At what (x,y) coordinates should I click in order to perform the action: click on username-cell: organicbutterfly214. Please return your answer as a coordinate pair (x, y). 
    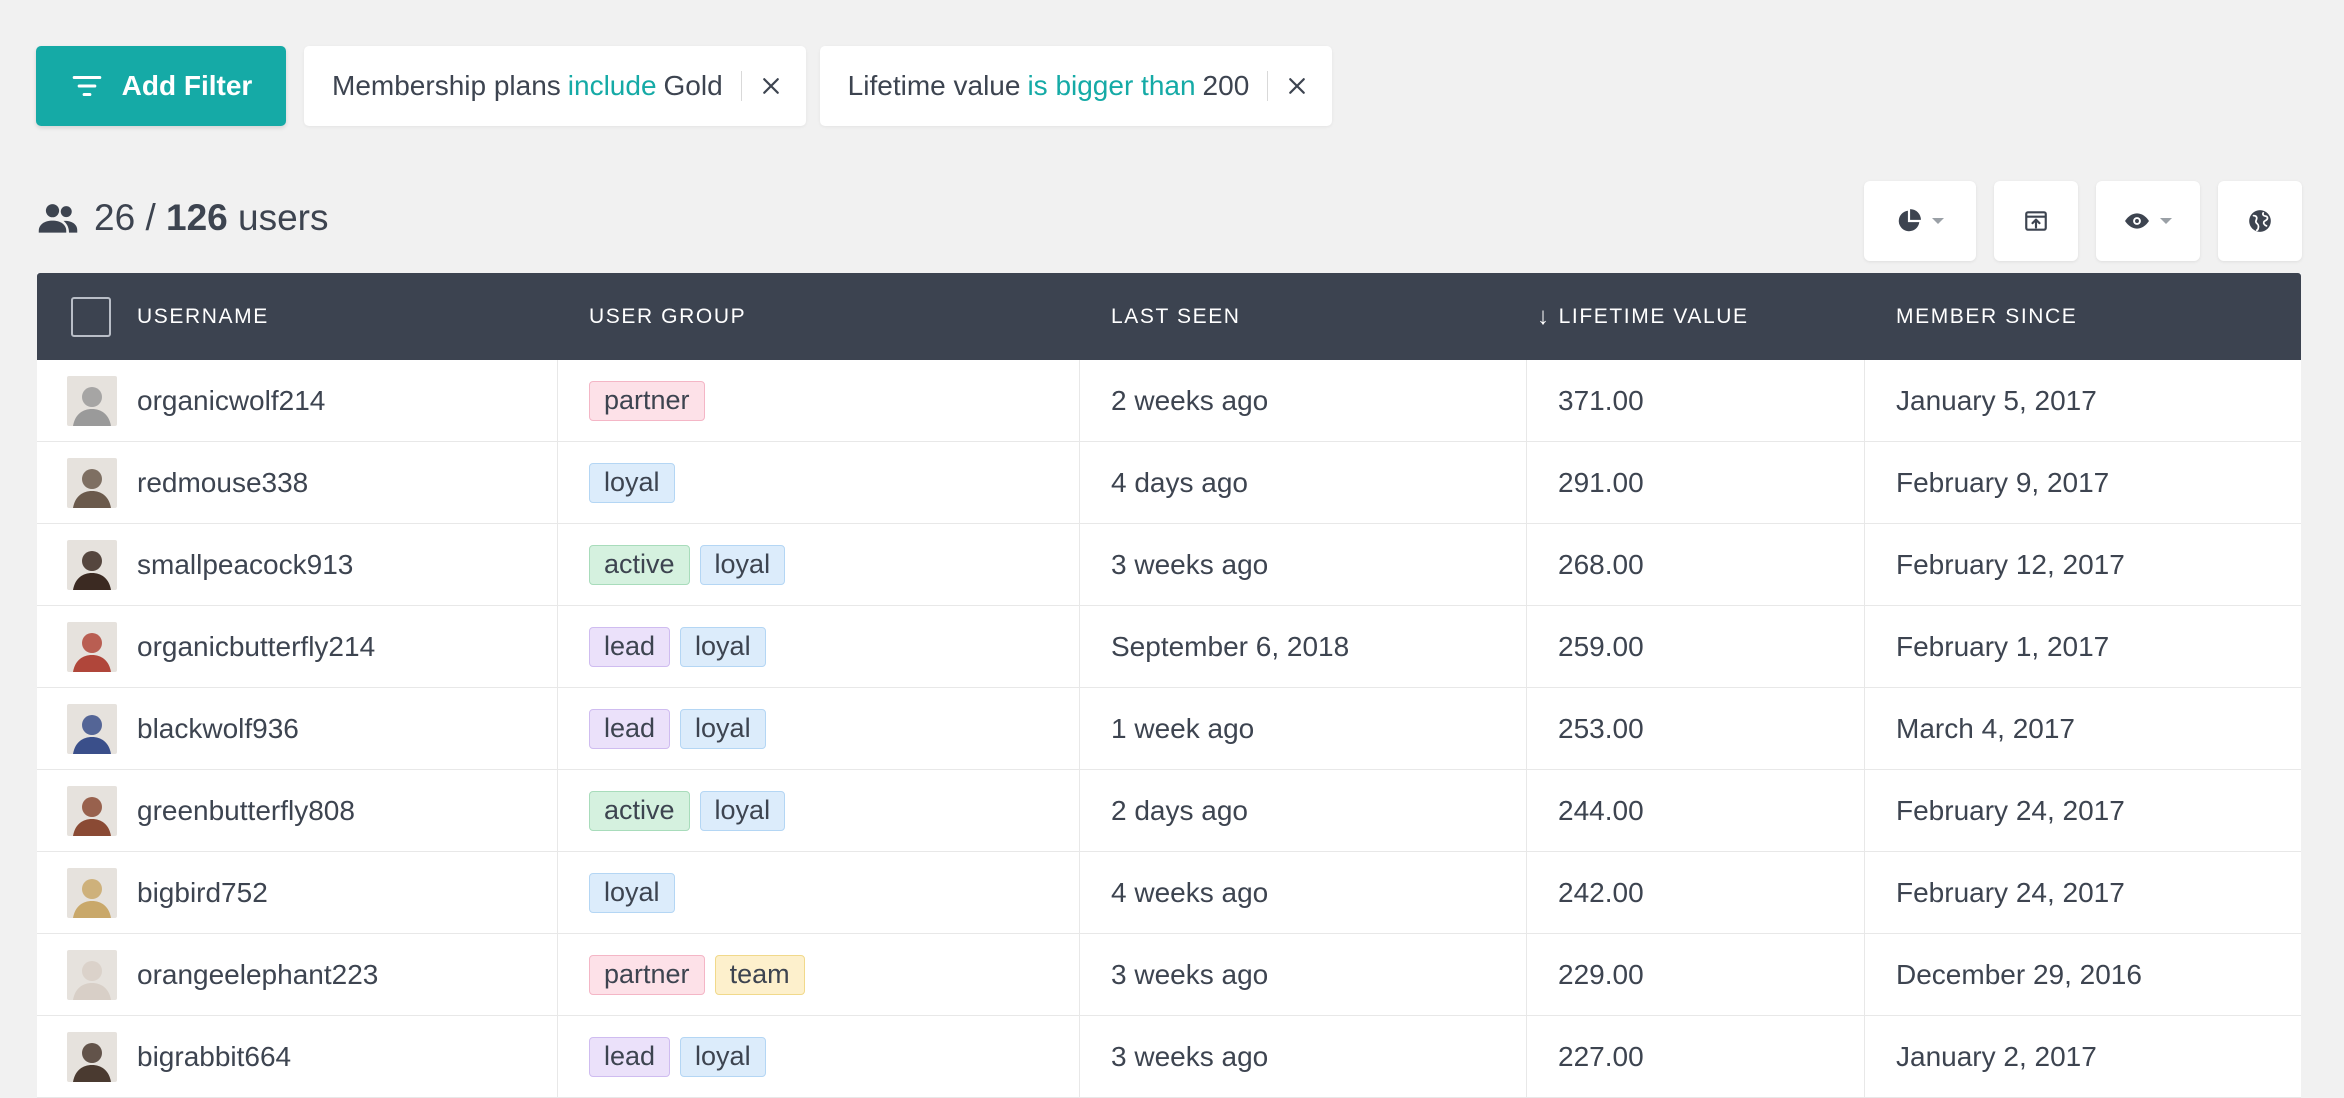
    Looking at the image, I should click on (297, 646).